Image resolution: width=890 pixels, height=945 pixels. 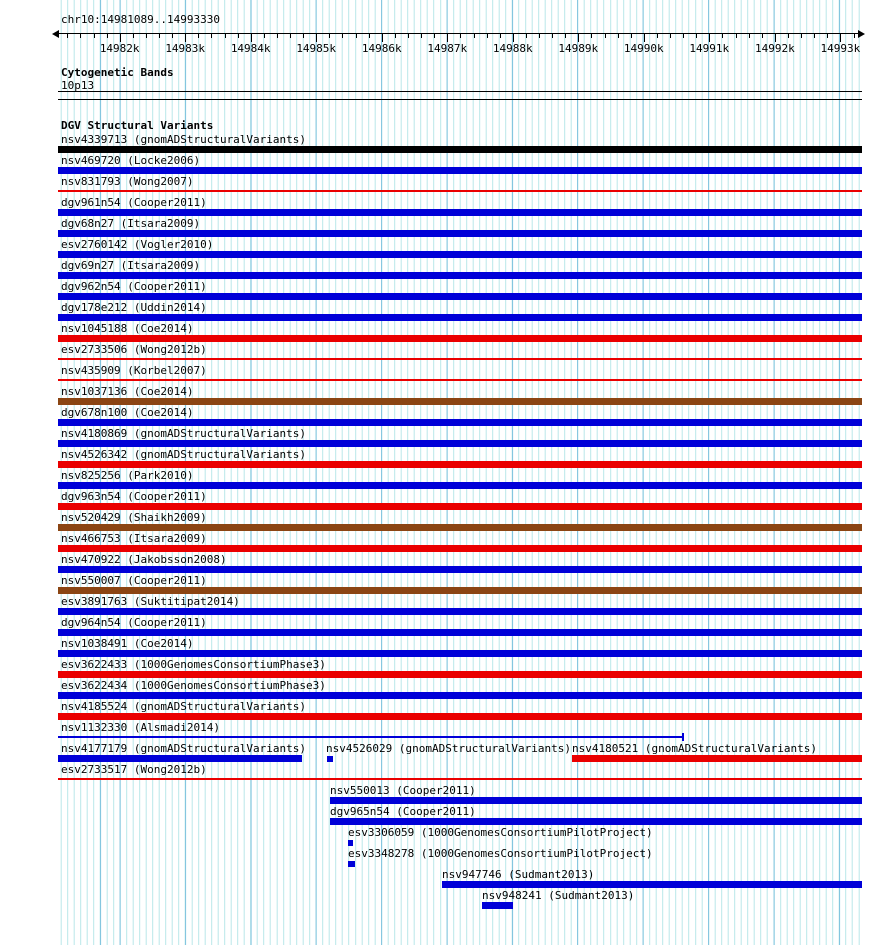 I want to click on variant-label: nsv4185524 (gnomADStructuralVariants), so click(x=184, y=706).